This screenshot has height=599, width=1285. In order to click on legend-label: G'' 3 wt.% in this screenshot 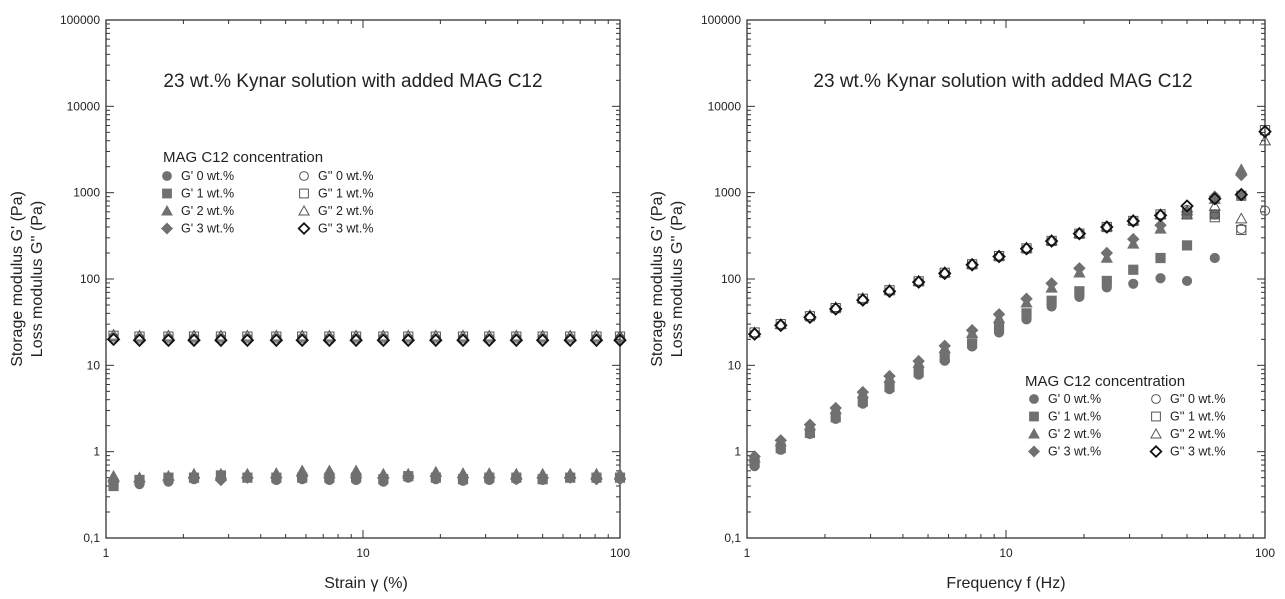, I will do `click(1197, 452)`.